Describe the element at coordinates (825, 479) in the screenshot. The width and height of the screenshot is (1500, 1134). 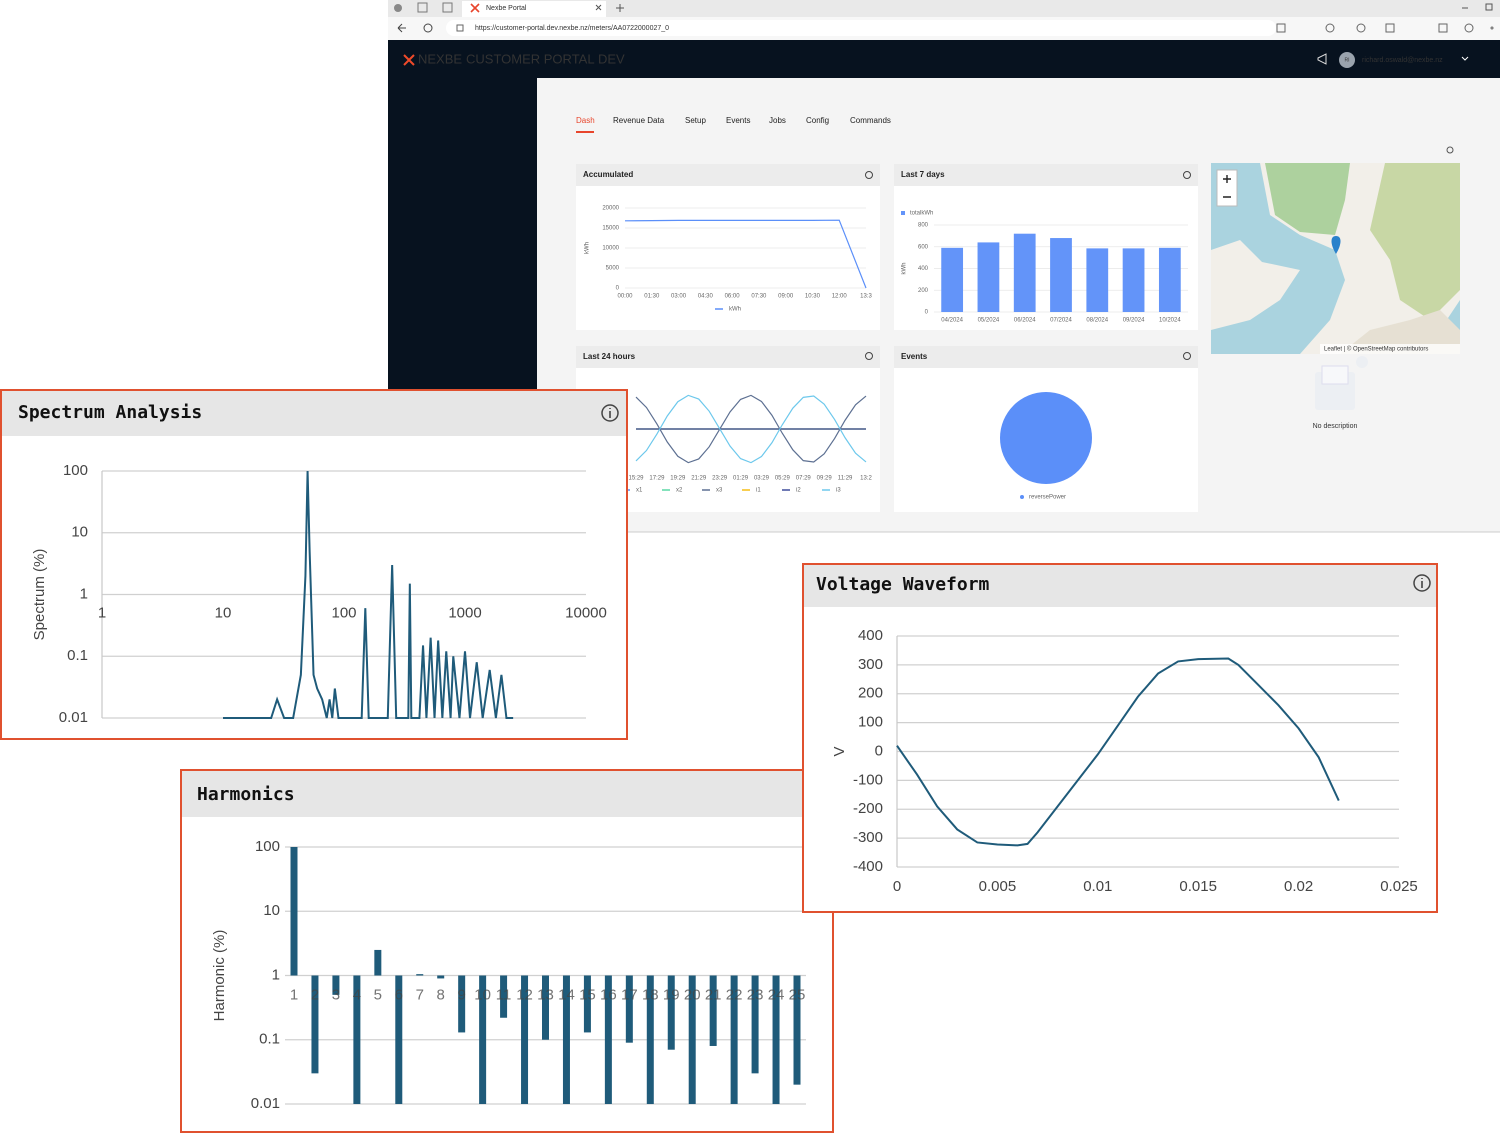
I see `x-tick-label: 09:29` at that location.